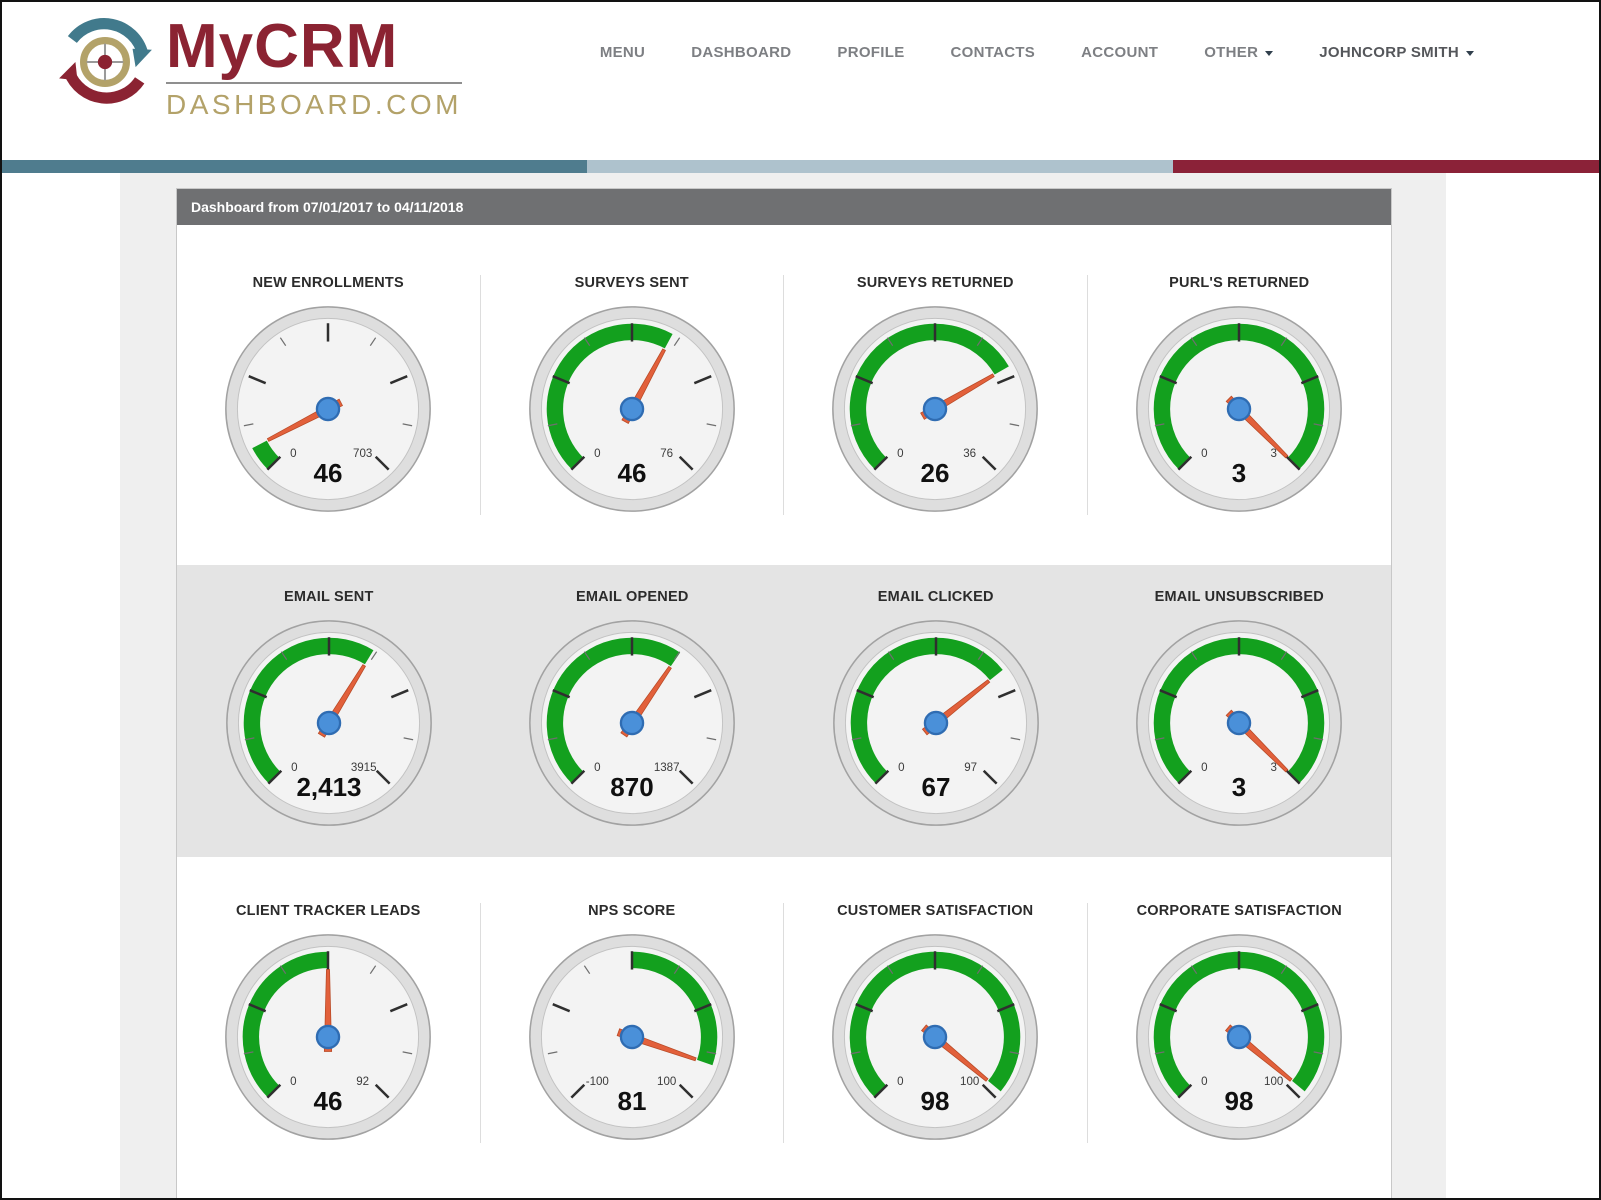 The height and width of the screenshot is (1200, 1601). I want to click on nav-item-account: ACCOUNT, so click(1120, 52).